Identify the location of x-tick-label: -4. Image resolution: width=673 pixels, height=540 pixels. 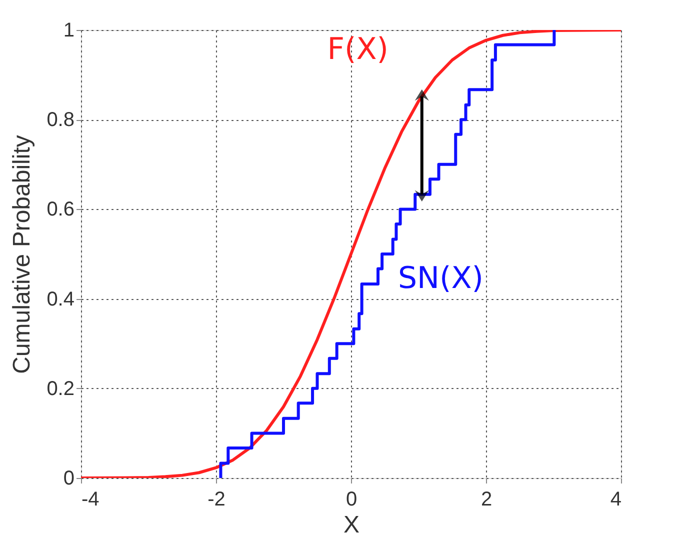
(91, 499).